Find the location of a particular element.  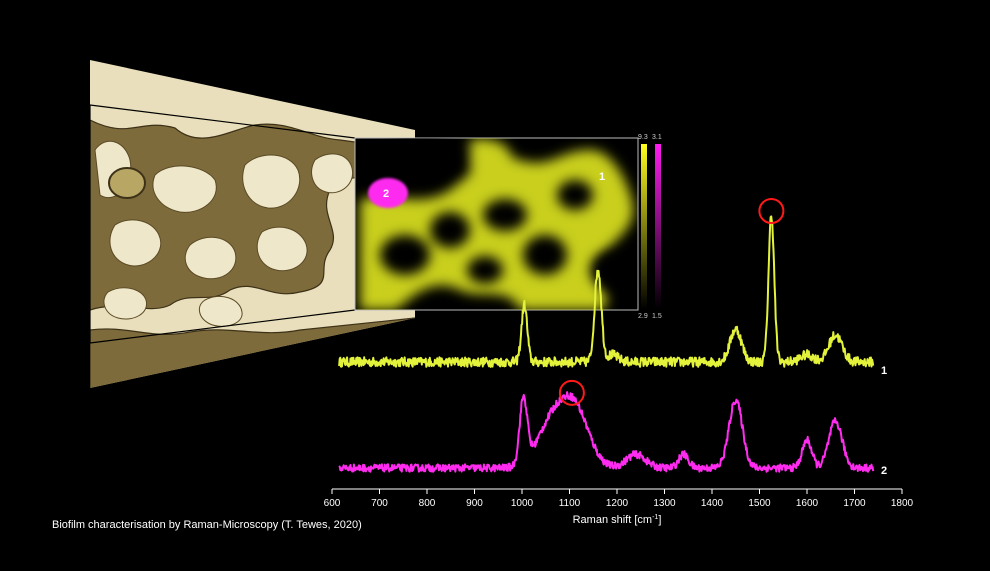

x-tick-label: 800 is located at coordinates (427, 503).